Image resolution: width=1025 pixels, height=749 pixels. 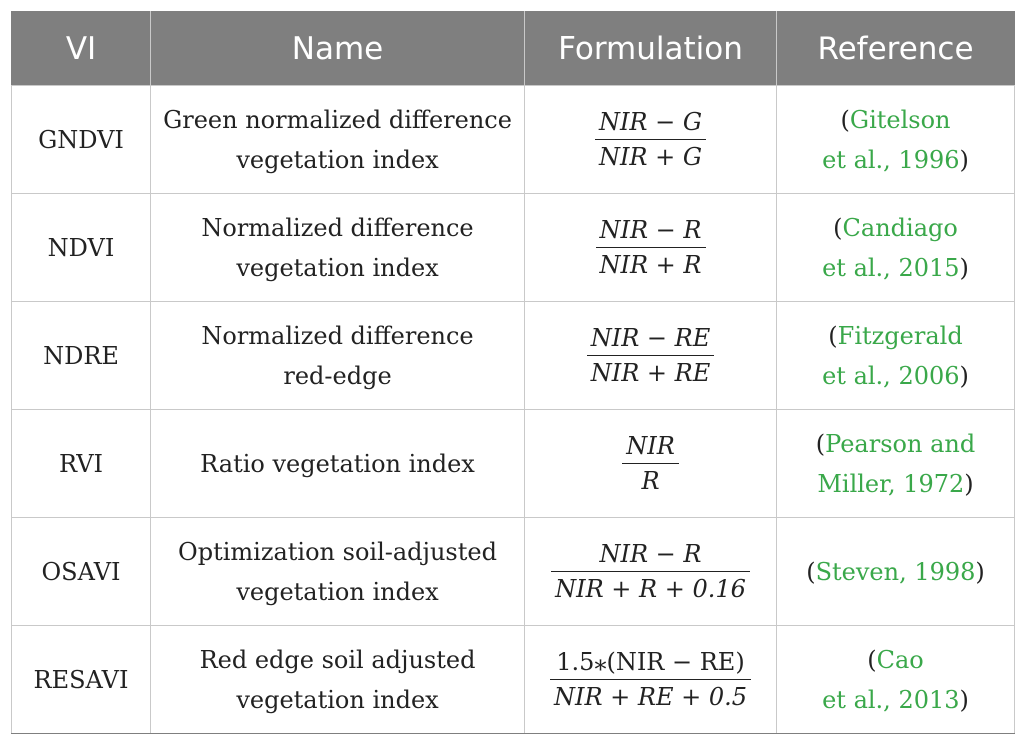 What do you see at coordinates (900, 443) in the screenshot?
I see `reference-link: Pearson and` at bounding box center [900, 443].